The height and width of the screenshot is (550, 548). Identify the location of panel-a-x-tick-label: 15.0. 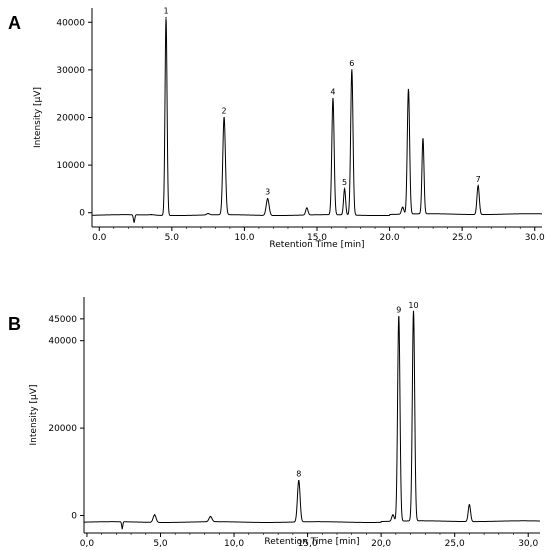
(317, 238).